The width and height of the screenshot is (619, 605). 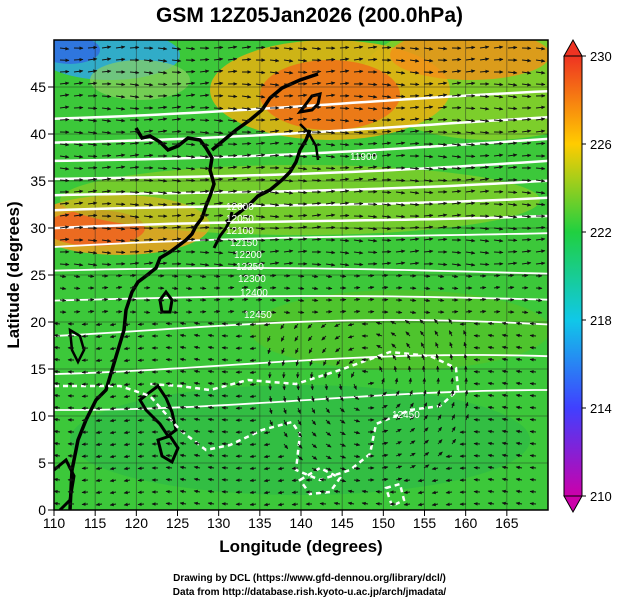 I want to click on x-tick-label: 115, so click(x=95, y=523).